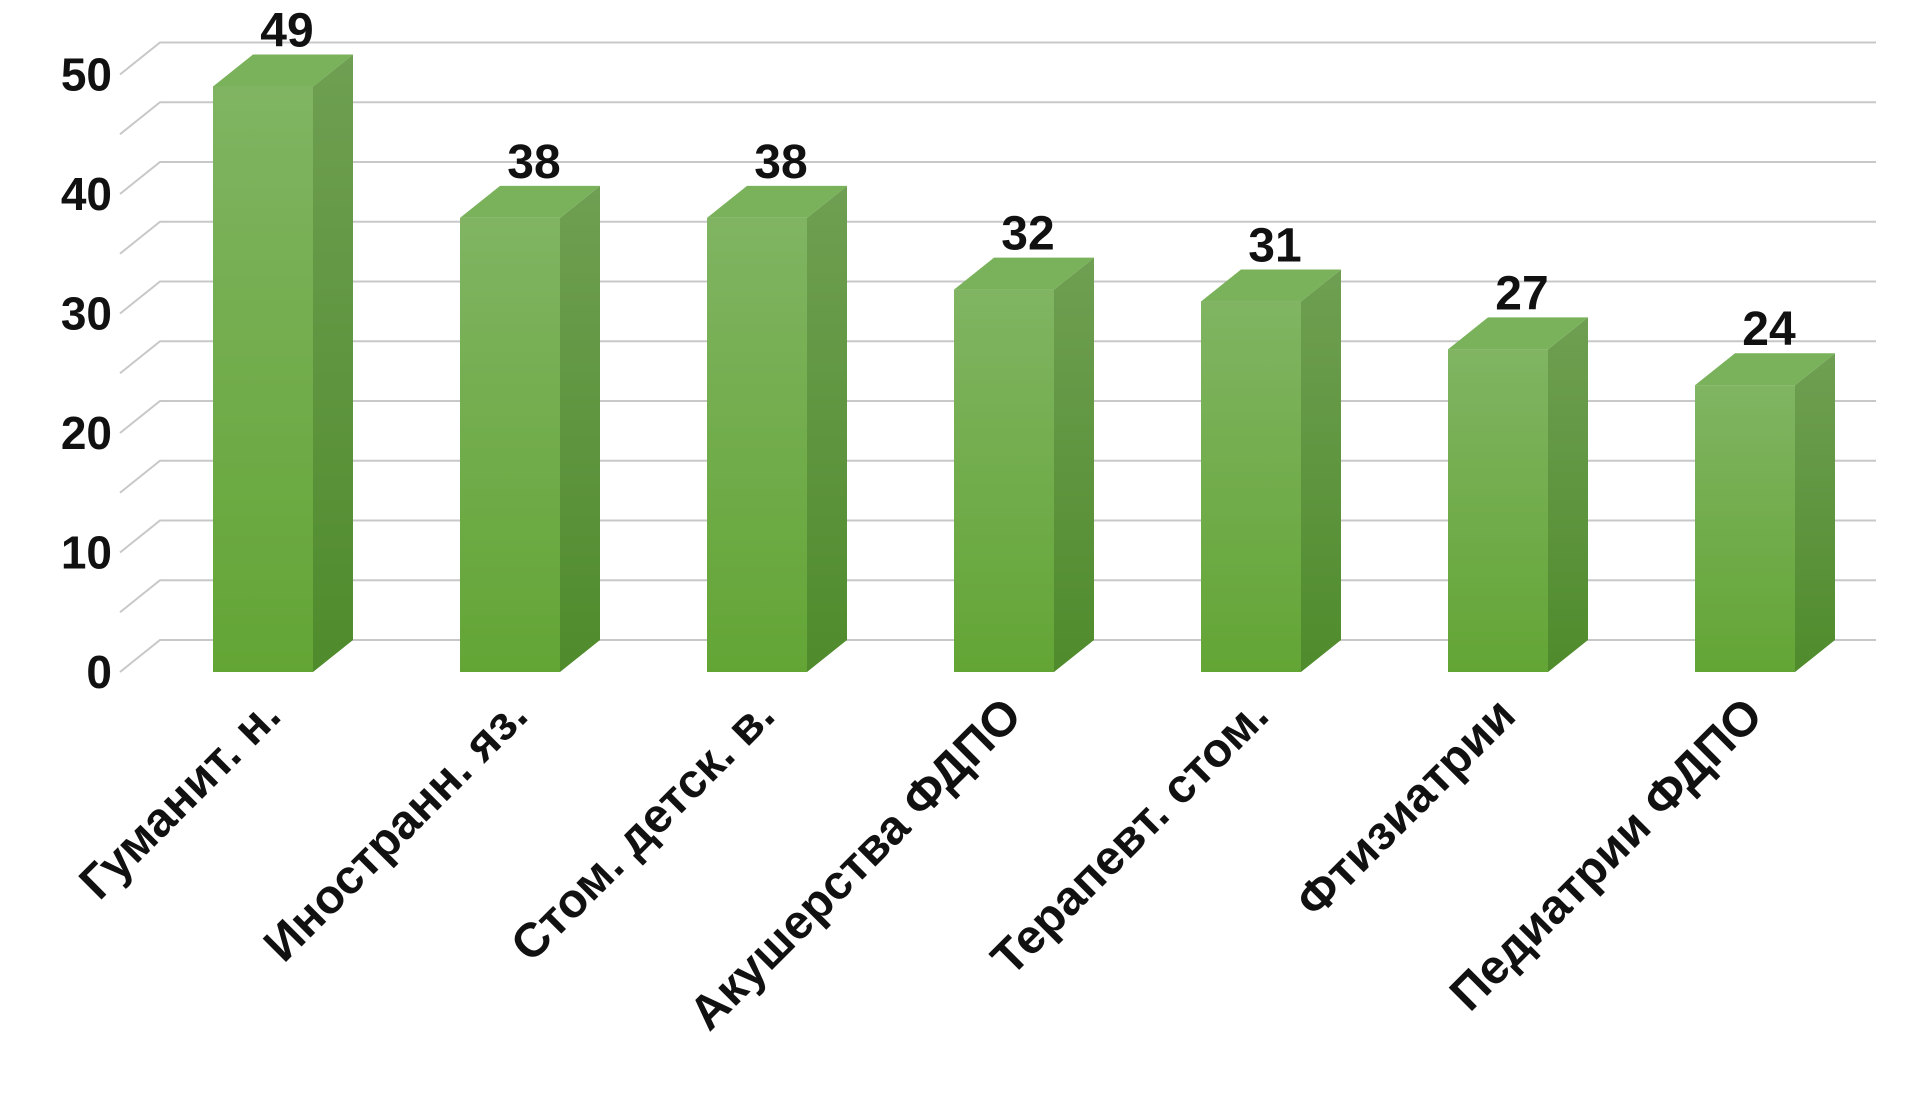 The width and height of the screenshot is (1913, 1107). What do you see at coordinates (1130, 836) in the screenshot?
I see `x-tick-label: Терапевт. стом.` at bounding box center [1130, 836].